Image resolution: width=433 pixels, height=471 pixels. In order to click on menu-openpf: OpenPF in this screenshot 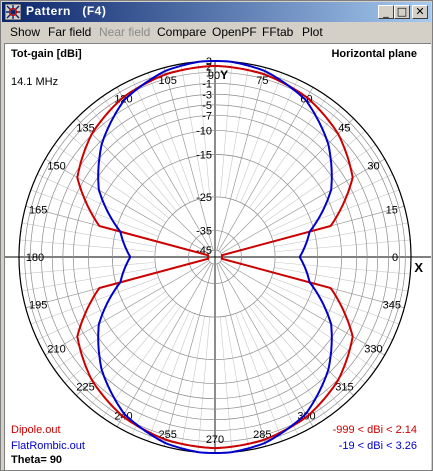, I will do `click(234, 32)`.